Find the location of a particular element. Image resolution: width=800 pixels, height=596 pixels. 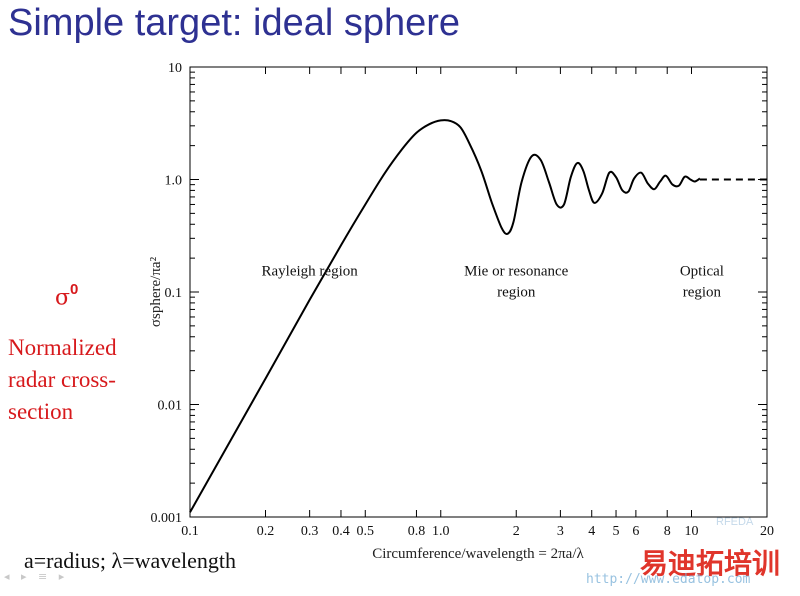

x-tick-label: 2 is located at coordinates (516, 531).